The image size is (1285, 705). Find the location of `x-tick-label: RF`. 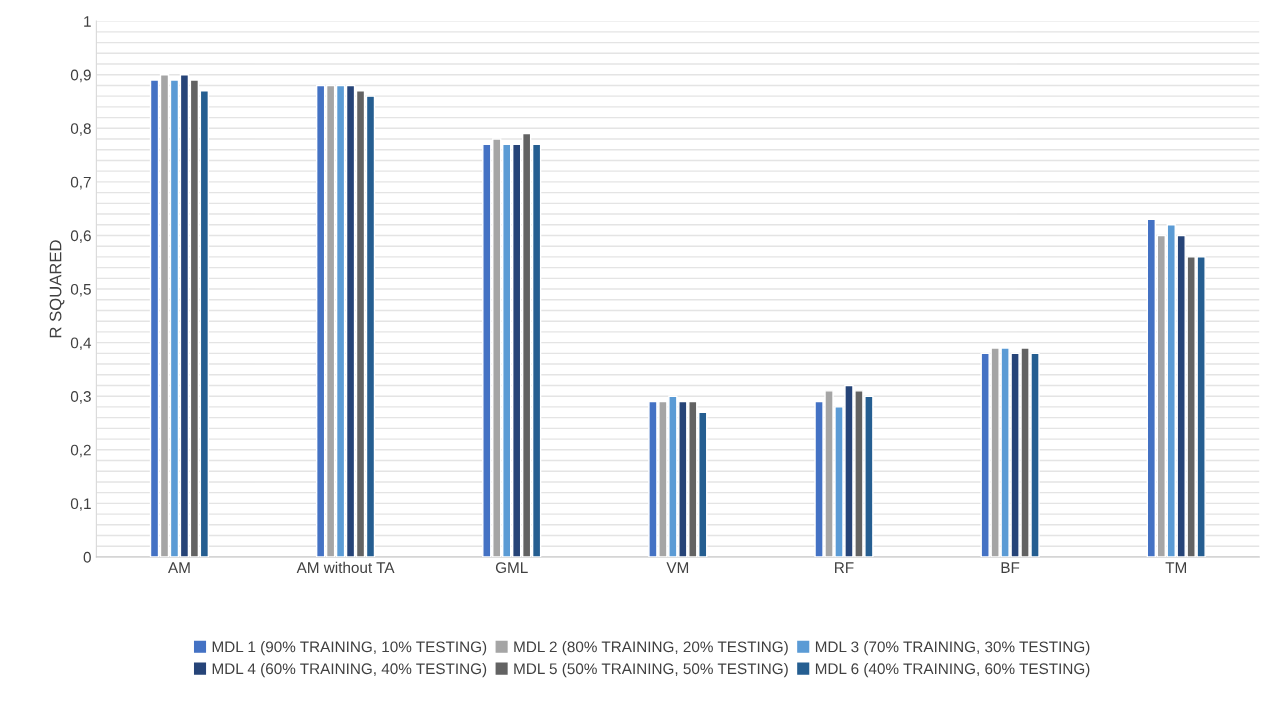

x-tick-label: RF is located at coordinates (844, 567).